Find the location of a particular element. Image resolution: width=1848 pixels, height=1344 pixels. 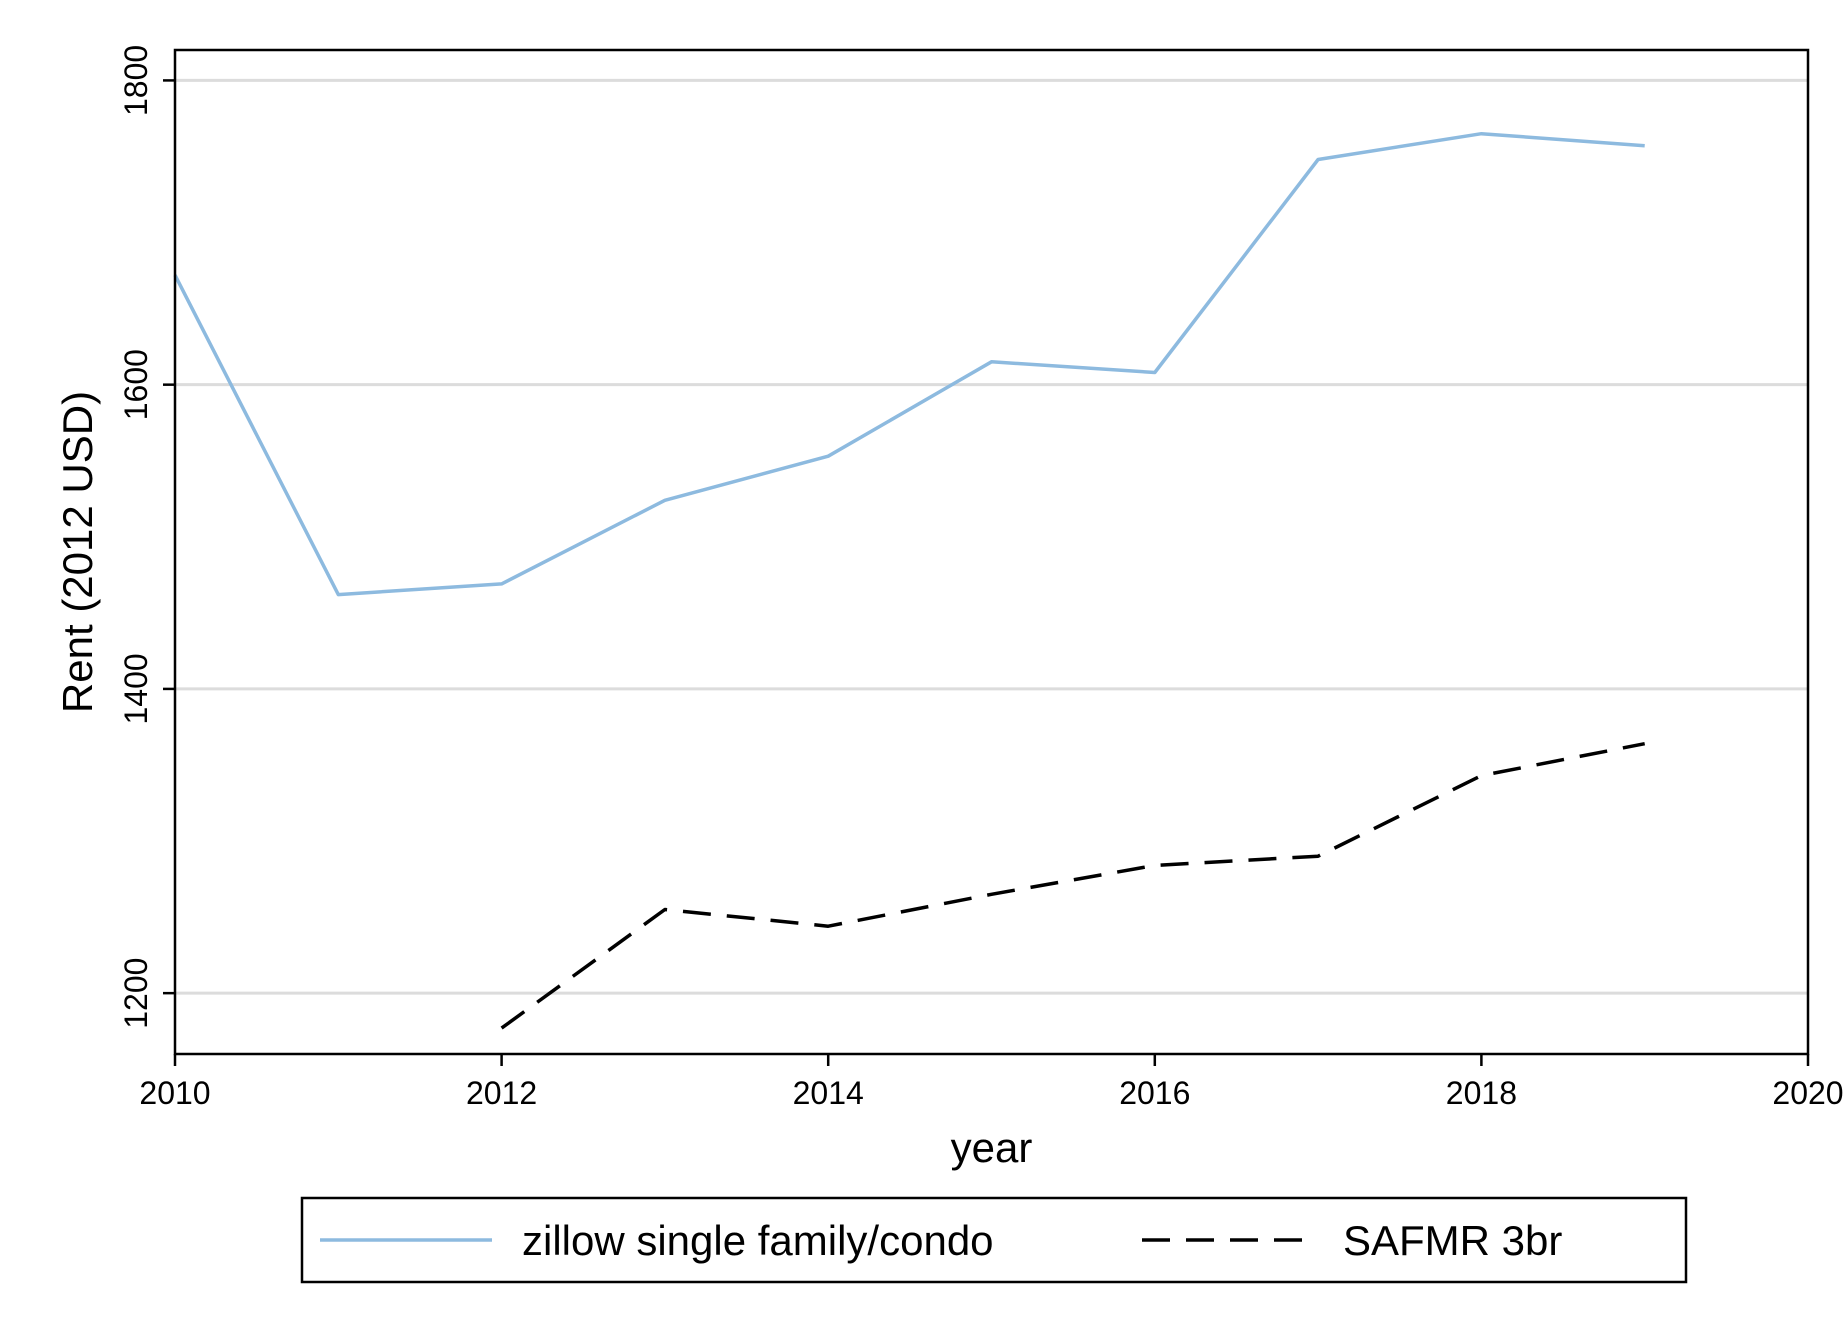

x-axis-title: year is located at coordinates (992, 1147).